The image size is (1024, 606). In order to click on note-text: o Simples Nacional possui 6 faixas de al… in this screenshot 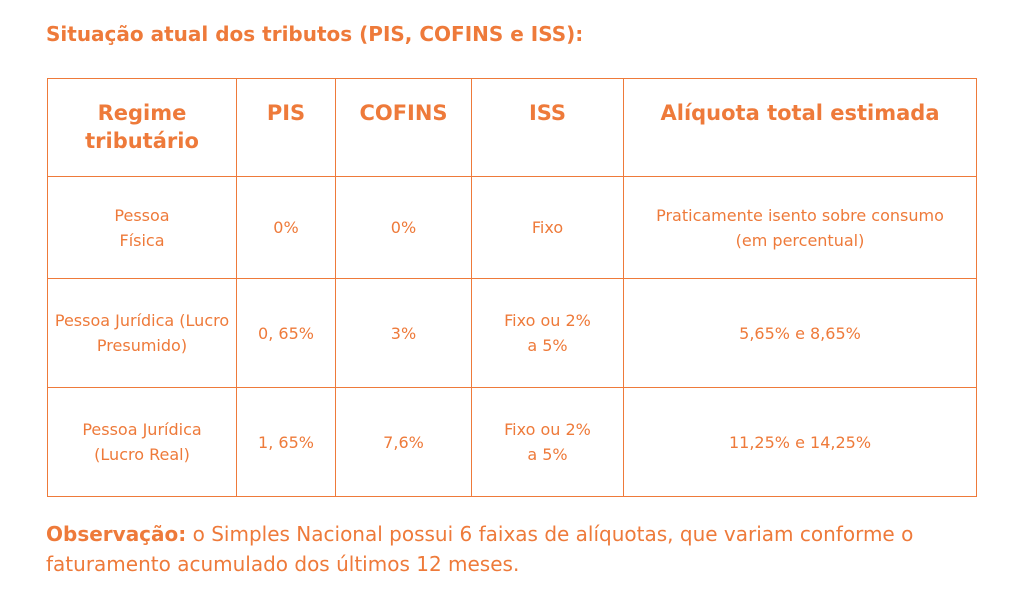, I will do `click(480, 549)`.